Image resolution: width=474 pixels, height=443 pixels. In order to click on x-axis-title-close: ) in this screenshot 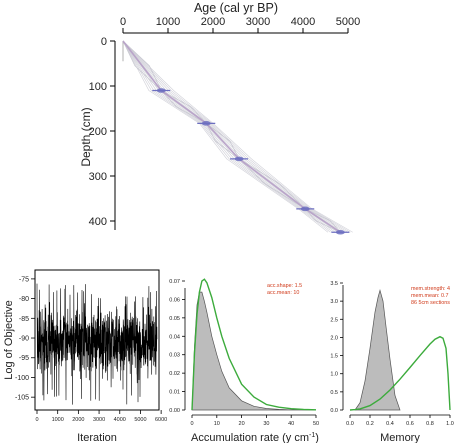, I will do `click(317, 437)`.